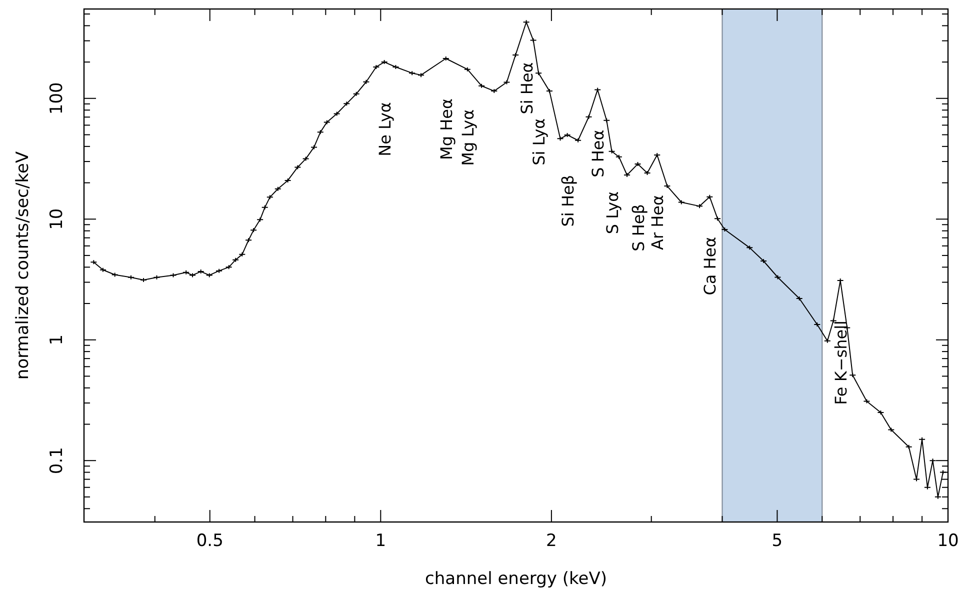 The image size is (967, 592). I want to click on y-tick-label: 100, so click(57, 98).